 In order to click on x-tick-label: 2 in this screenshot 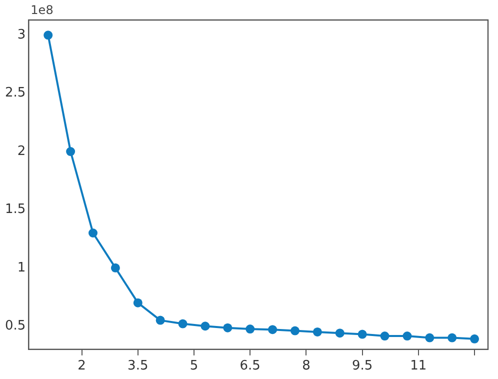, I will do `click(82, 366)`.